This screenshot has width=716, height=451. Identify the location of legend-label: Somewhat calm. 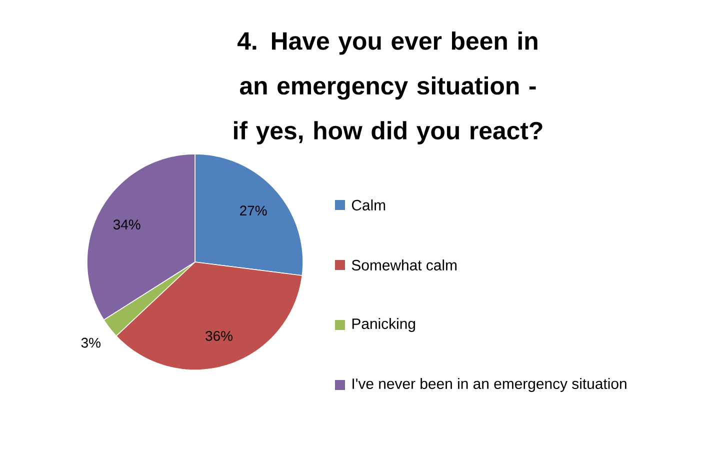
(404, 265).